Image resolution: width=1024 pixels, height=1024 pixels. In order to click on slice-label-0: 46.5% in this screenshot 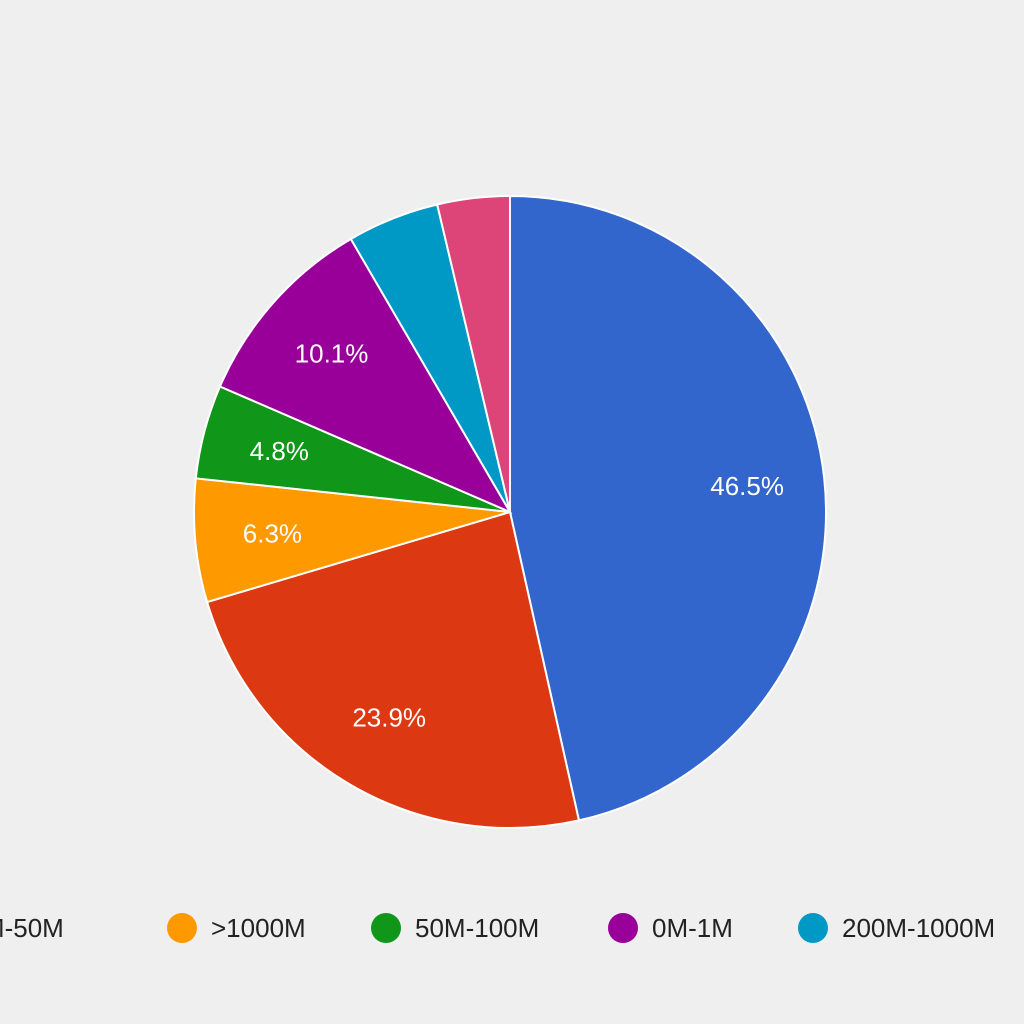, I will do `click(747, 486)`.